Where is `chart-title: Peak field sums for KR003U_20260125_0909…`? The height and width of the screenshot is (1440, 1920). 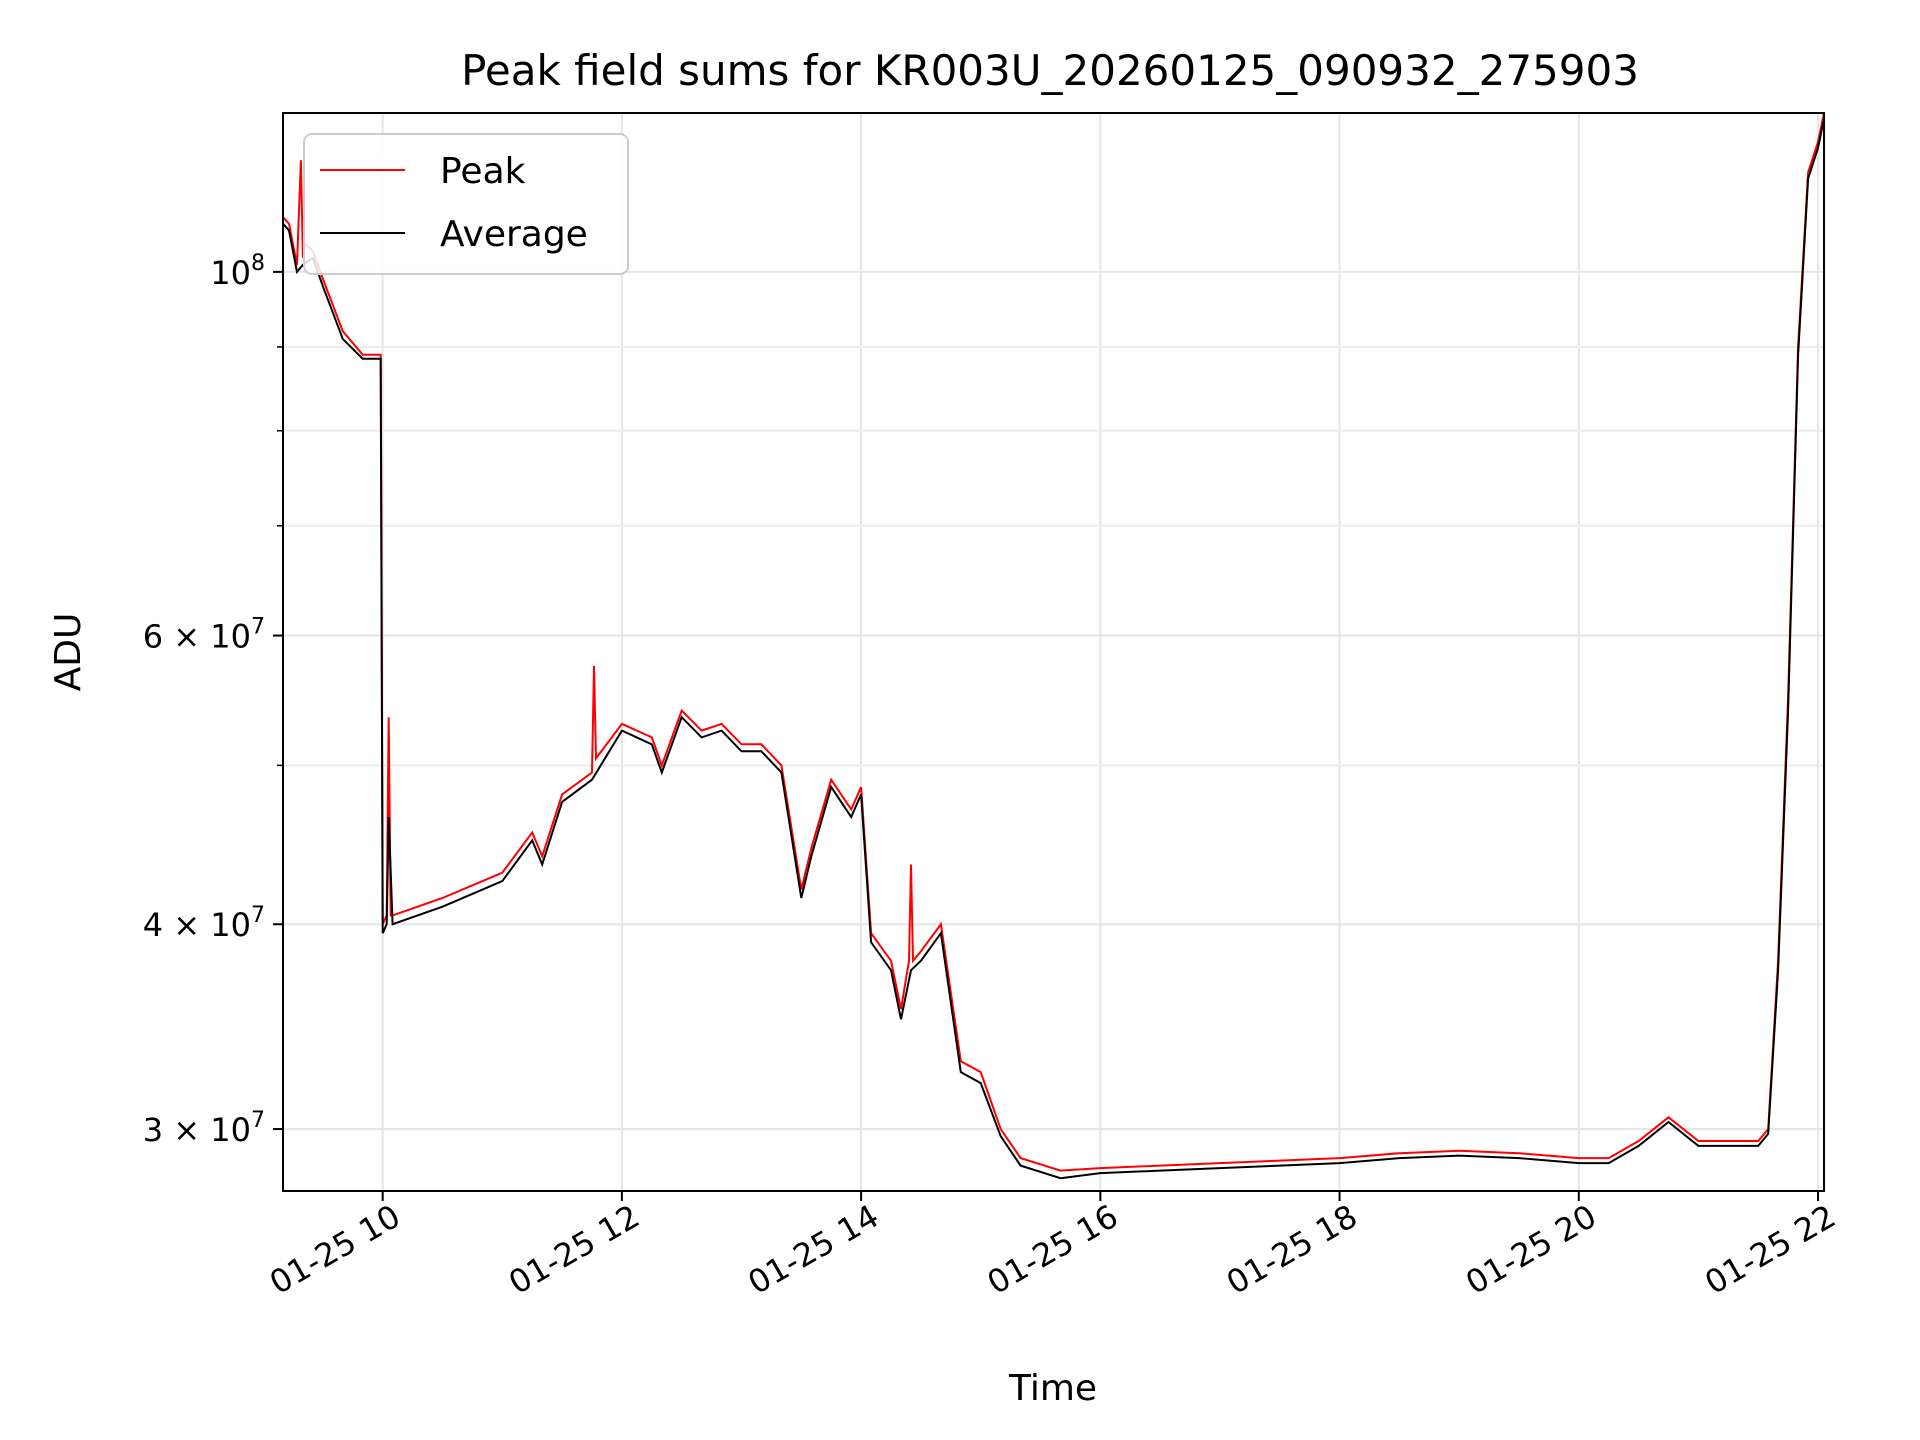 chart-title: Peak field sums for KR003U_20260125_0909… is located at coordinates (1050, 70).